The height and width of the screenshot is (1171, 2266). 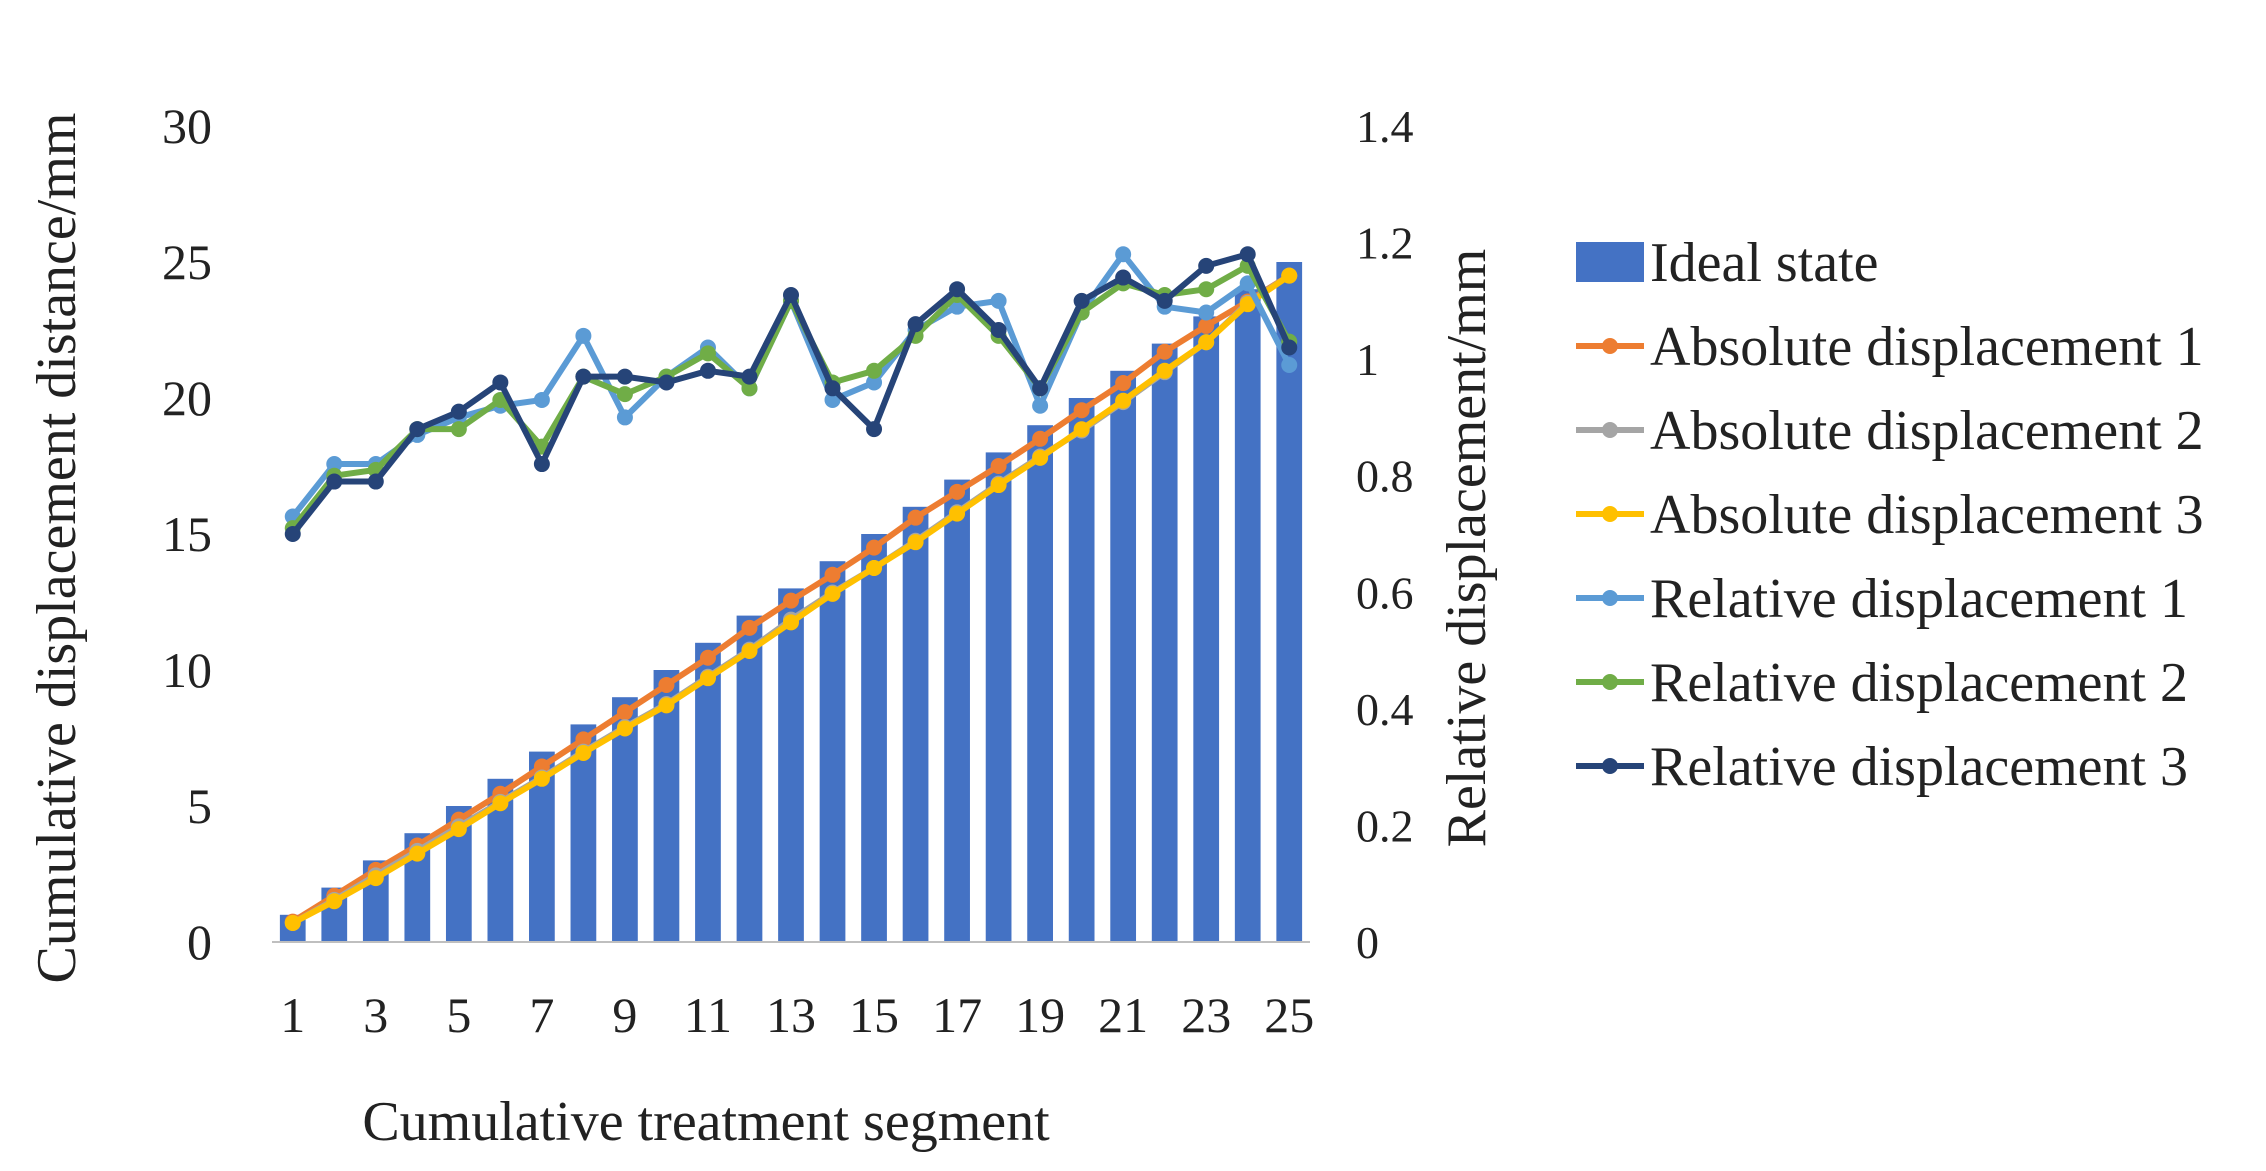 What do you see at coordinates (1040, 1015) in the screenshot?
I see `x-tick-label: 19` at bounding box center [1040, 1015].